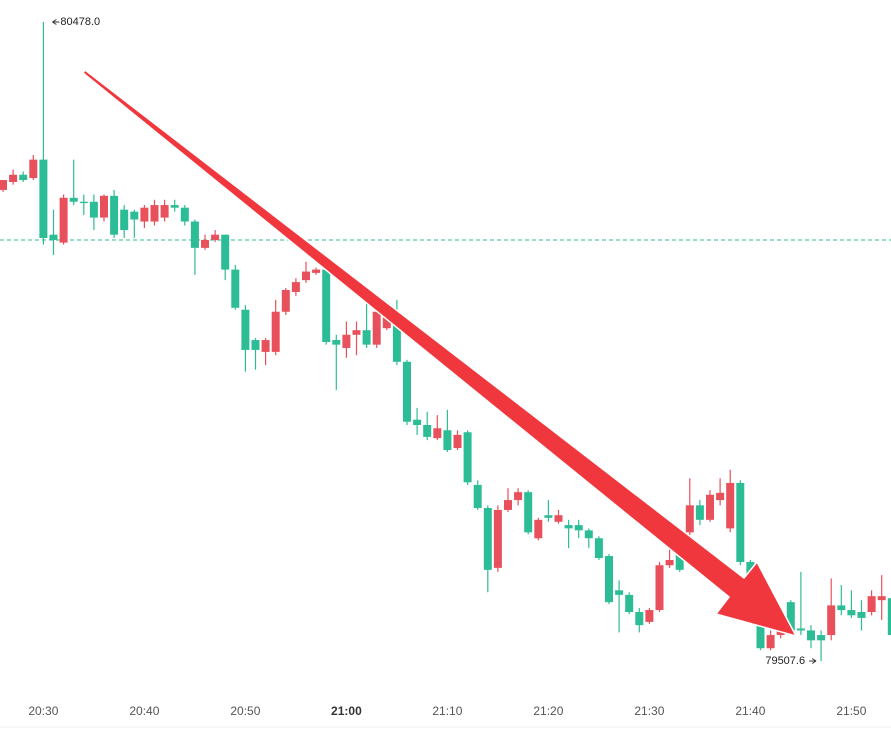 The image size is (891, 735). I want to click on x-tick-label: 20:30, so click(43, 711).